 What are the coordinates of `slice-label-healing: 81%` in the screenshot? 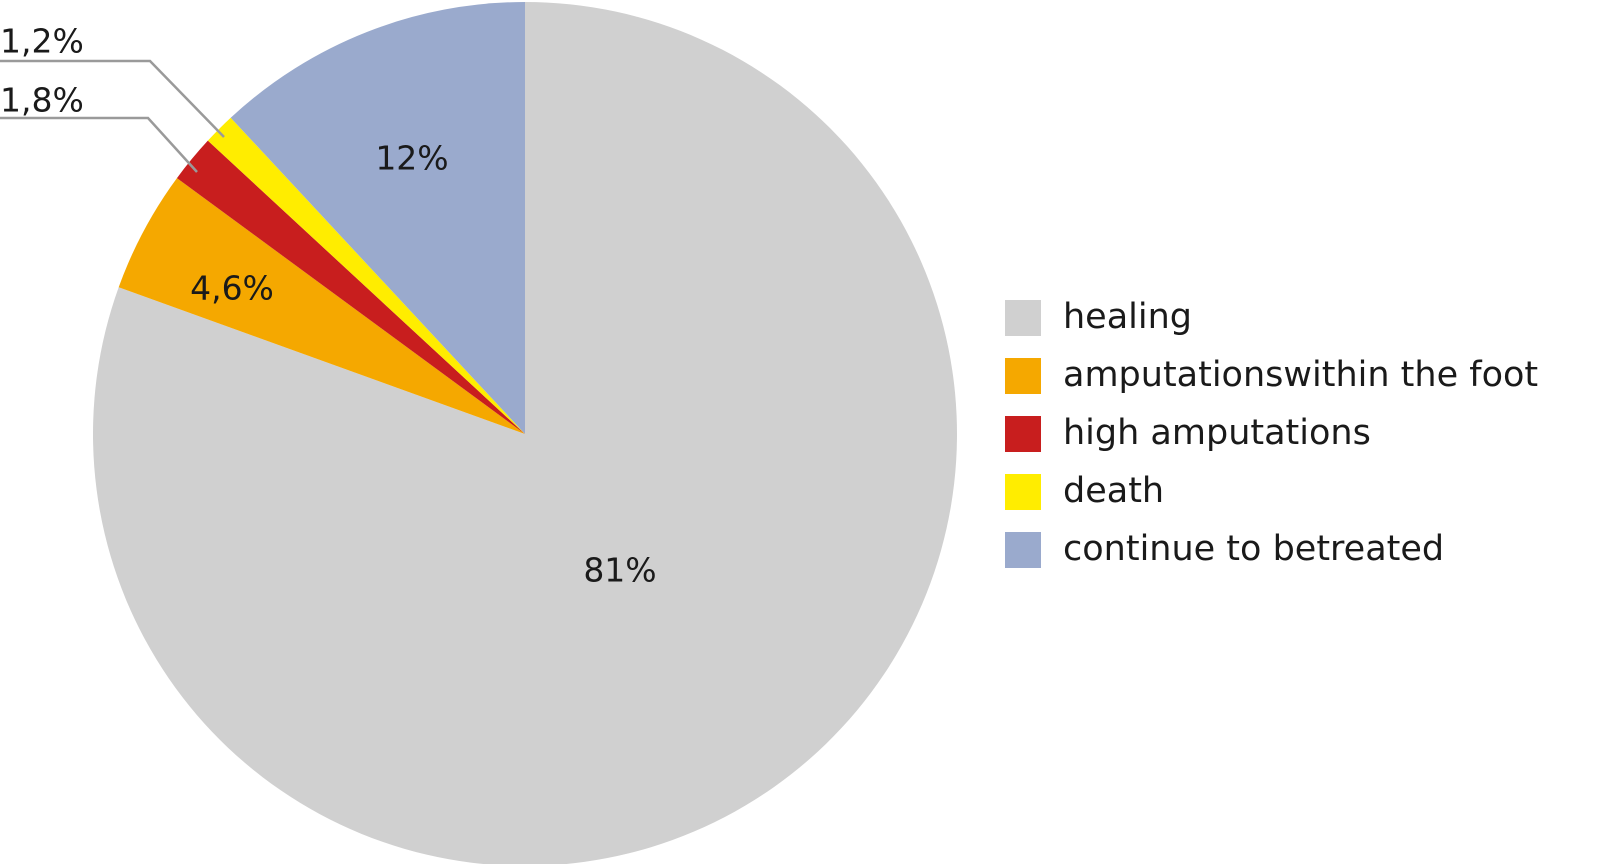 It's located at (619, 570).